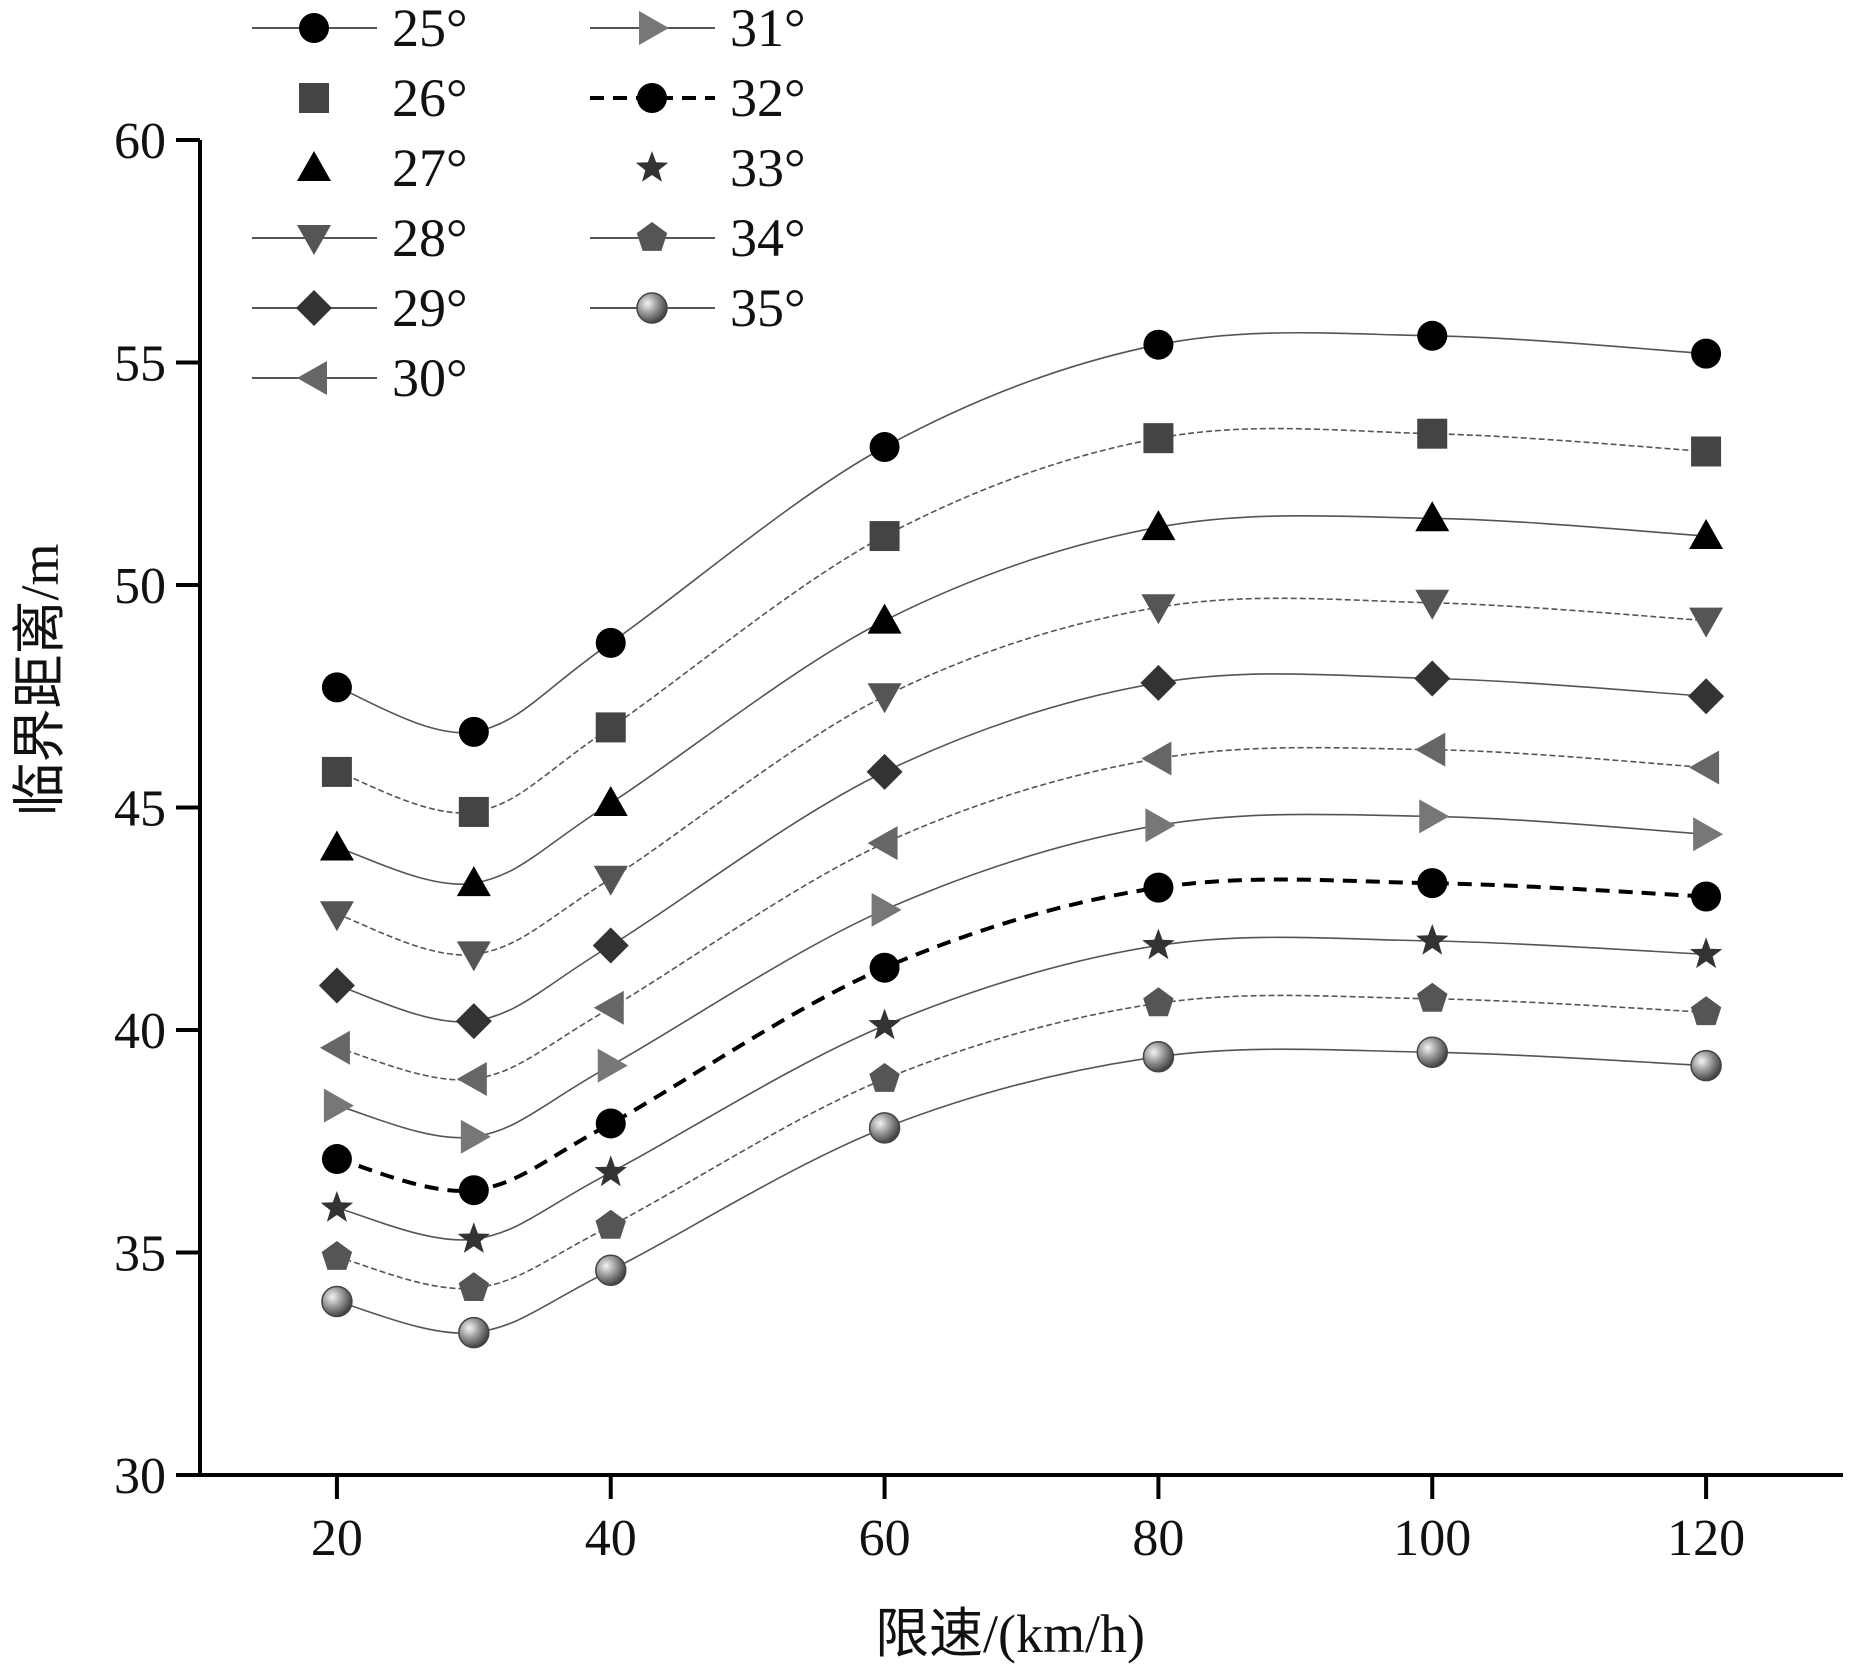 This screenshot has width=1863, height=1674. I want to click on series-34deg, so click(1021, 1141).